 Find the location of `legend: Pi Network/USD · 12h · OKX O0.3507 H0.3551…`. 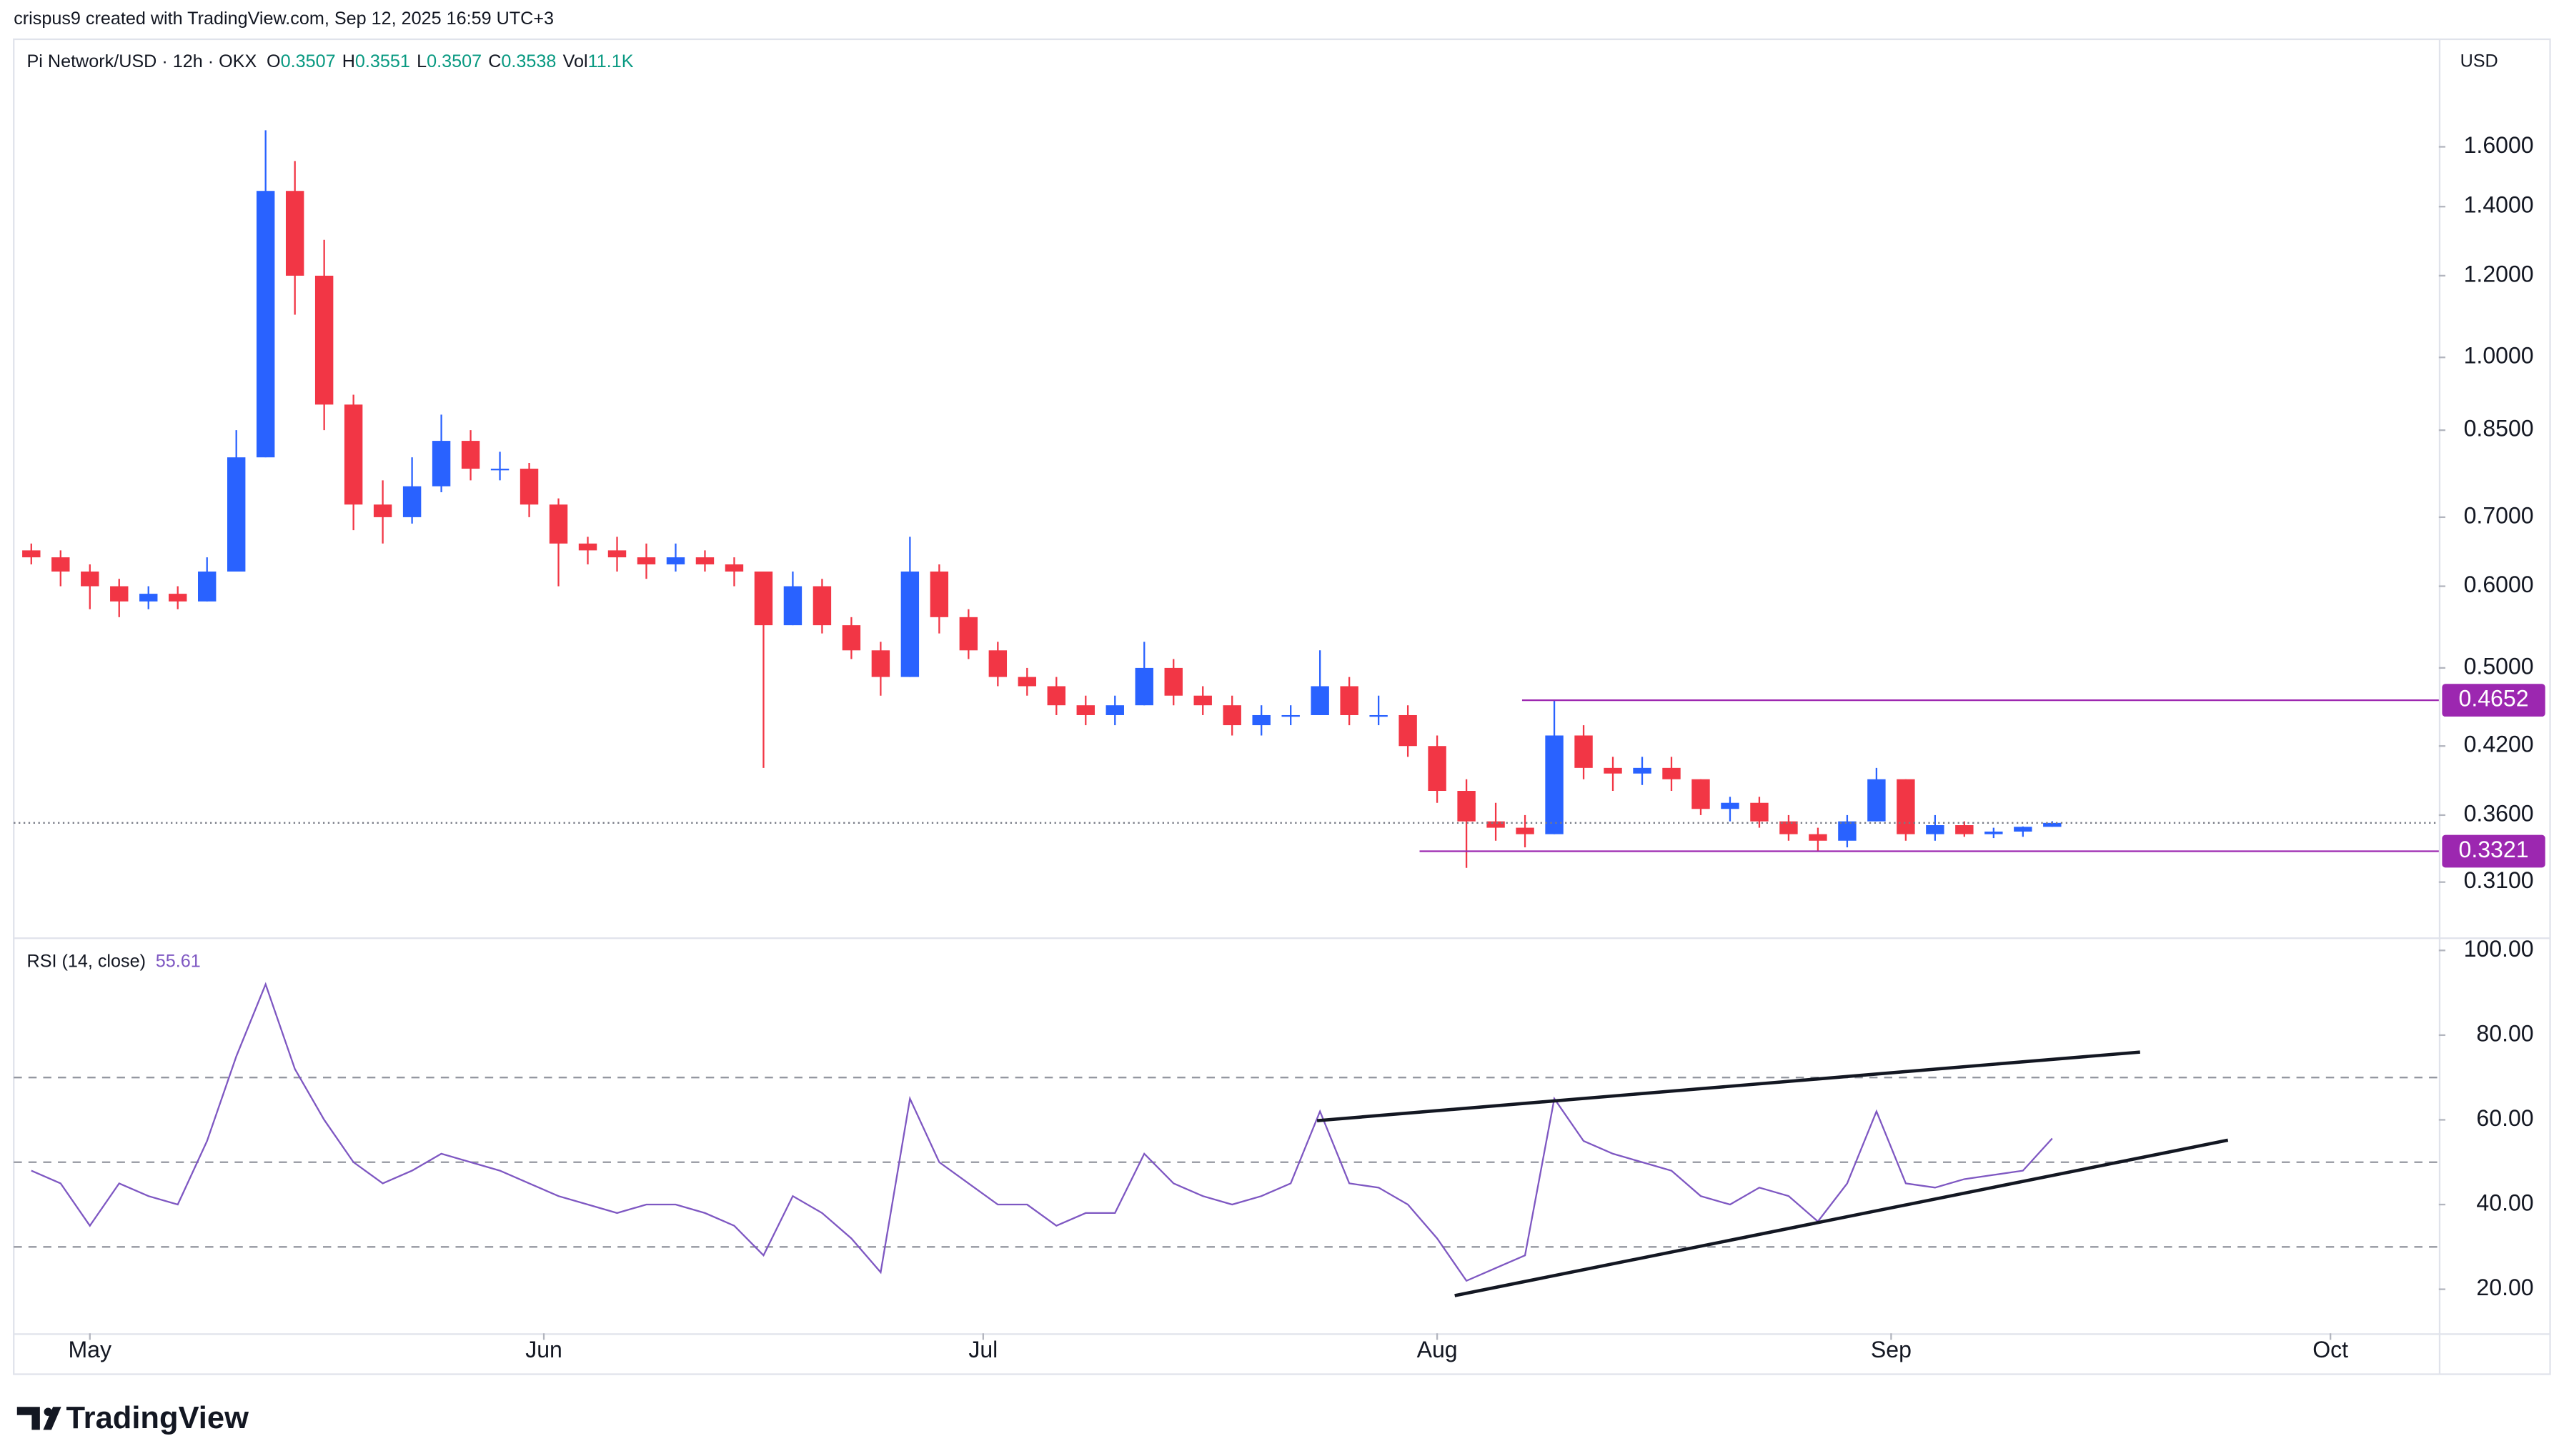

legend: Pi Network/USD · 12h · OKX O0.3507 H0.3551… is located at coordinates (330, 61).